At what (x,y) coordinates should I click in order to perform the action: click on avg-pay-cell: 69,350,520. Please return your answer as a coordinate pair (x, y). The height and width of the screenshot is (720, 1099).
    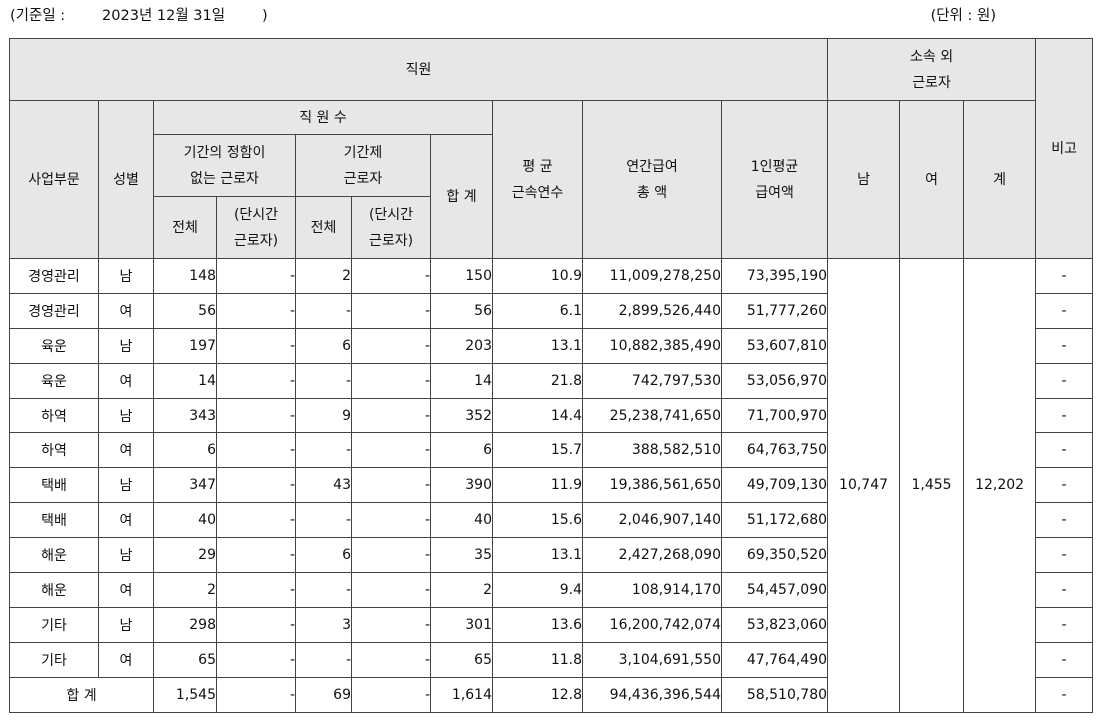
    Looking at the image, I should click on (774, 555).